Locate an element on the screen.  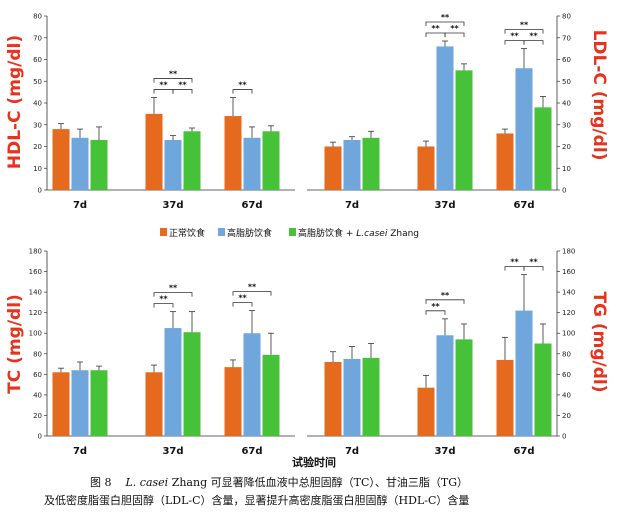
ldl-category-label-67d: 67d is located at coordinates (523, 205).